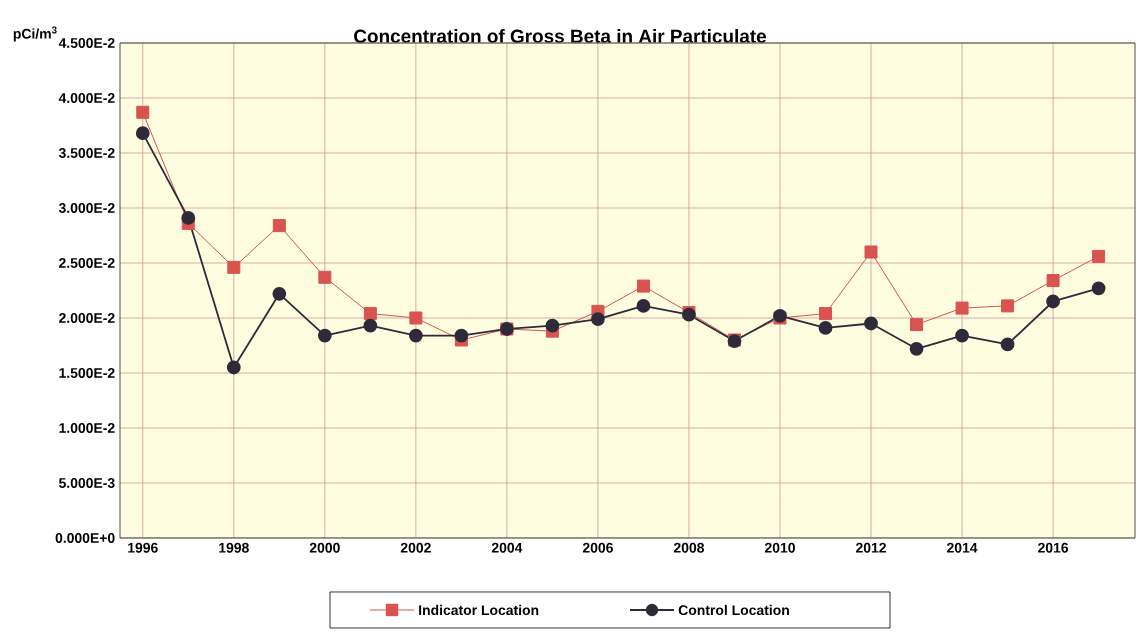 The width and height of the screenshot is (1142, 638). I want to click on chart-title: Concentration of Gross Beta in Air Particulate, so click(560, 36).